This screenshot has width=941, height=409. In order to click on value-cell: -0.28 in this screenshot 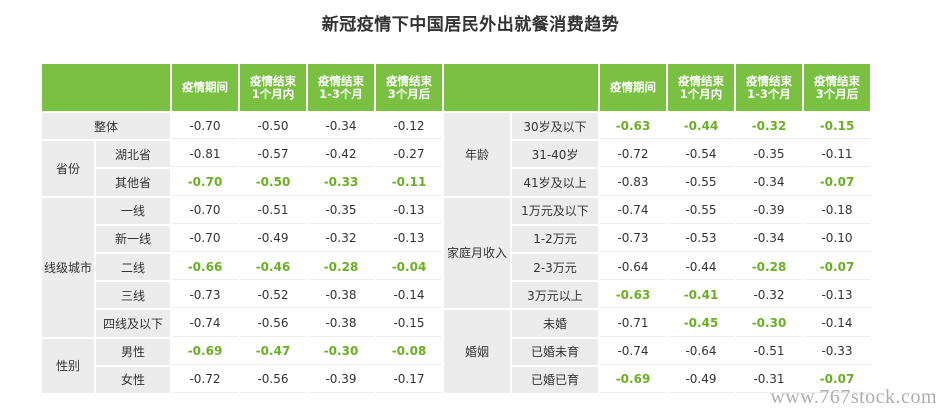, I will do `click(769, 267)`.